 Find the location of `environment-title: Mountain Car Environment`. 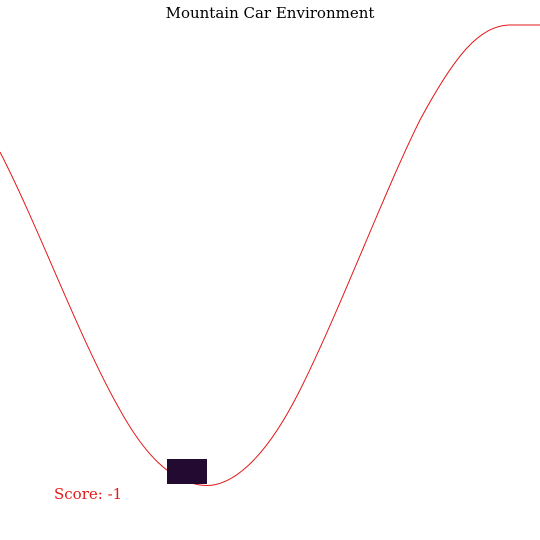

environment-title: Mountain Car Environment is located at coordinates (270, 13).